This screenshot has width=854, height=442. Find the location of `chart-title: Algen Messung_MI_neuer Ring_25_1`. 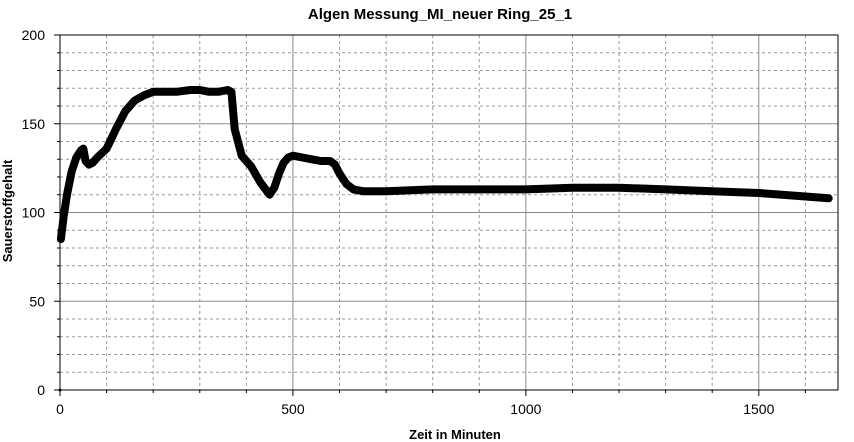

chart-title: Algen Messung_MI_neuer Ring_25_1 is located at coordinates (440, 14).